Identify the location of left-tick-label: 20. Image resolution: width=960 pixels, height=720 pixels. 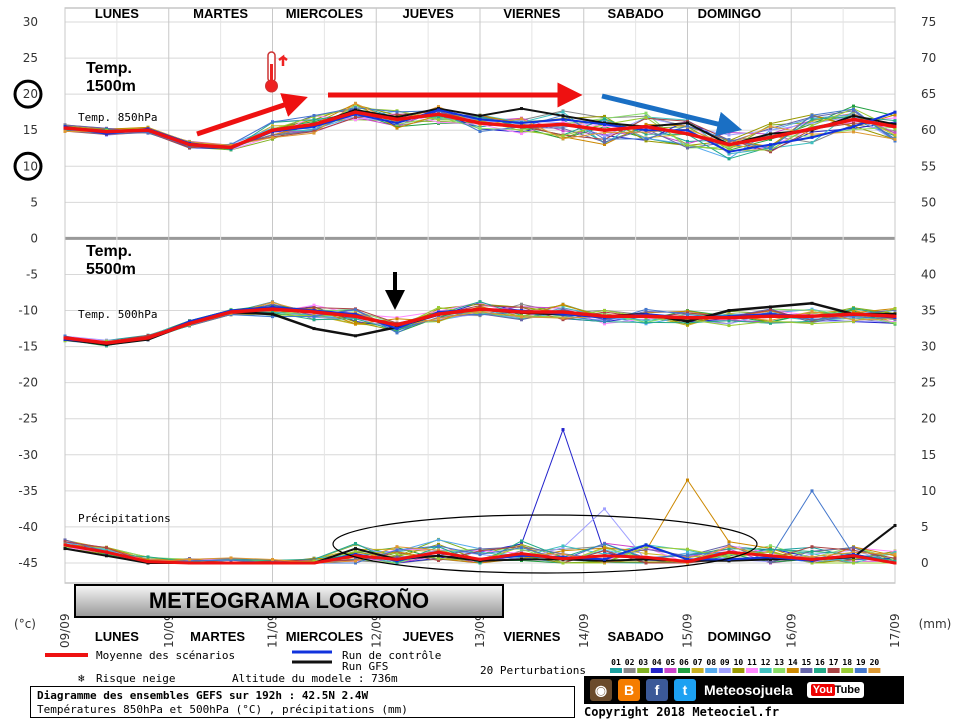
(30, 94).